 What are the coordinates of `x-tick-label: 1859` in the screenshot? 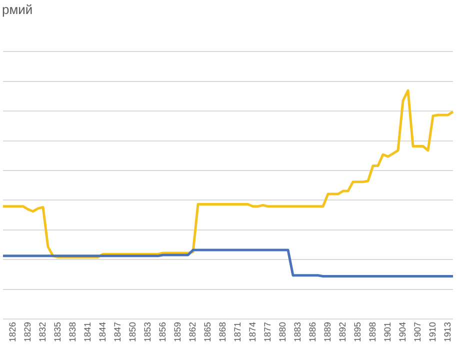 It's located at (177, 332).